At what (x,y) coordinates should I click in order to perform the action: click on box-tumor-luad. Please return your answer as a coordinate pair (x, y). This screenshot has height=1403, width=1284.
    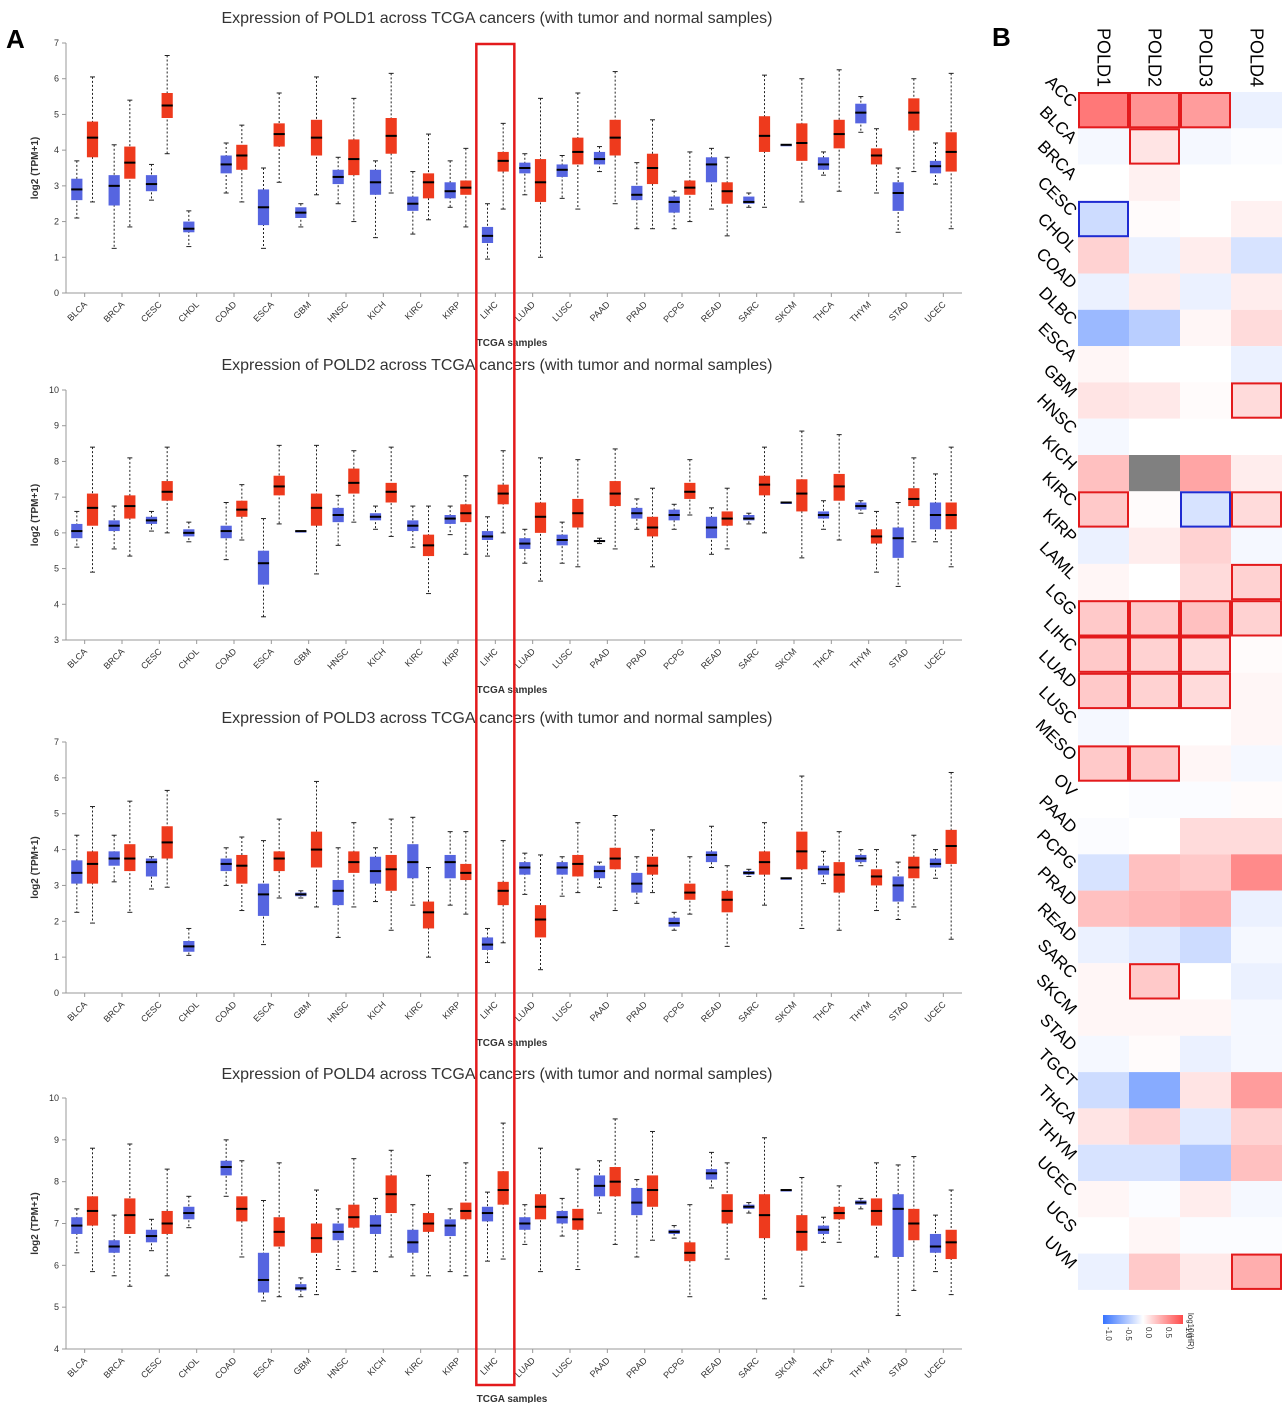
    Looking at the image, I should click on (540, 177).